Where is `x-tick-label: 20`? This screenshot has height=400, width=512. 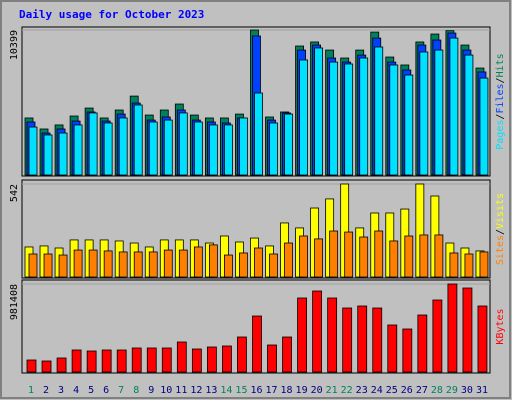 x-tick-label: 20 is located at coordinates (317, 390).